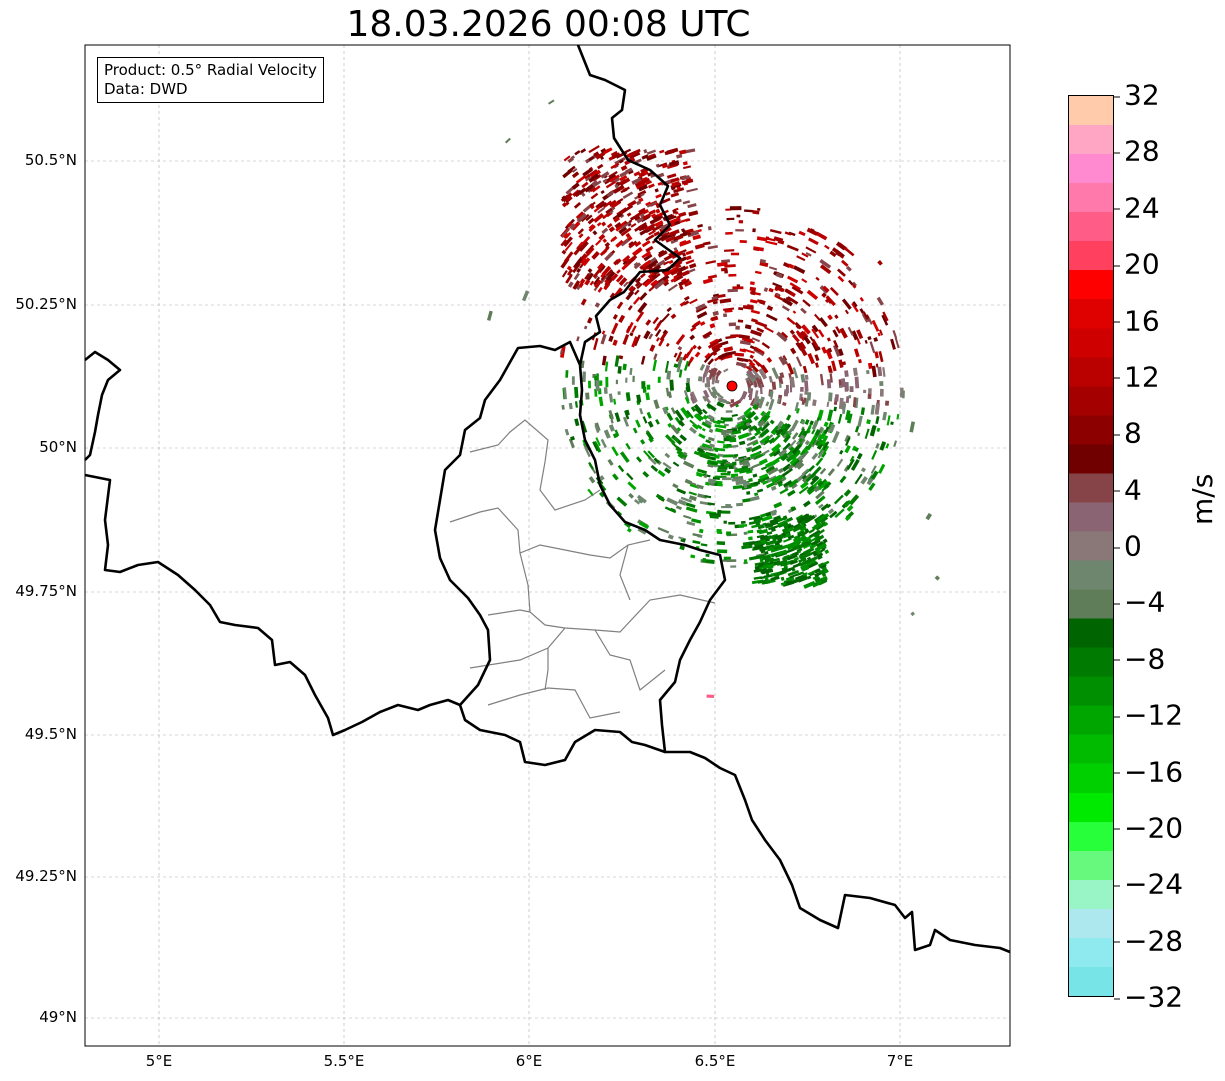 The height and width of the screenshot is (1081, 1225). Describe the element at coordinates (50, 160) in the screenshot. I see `lat-tick-label: 50.5°N` at that location.